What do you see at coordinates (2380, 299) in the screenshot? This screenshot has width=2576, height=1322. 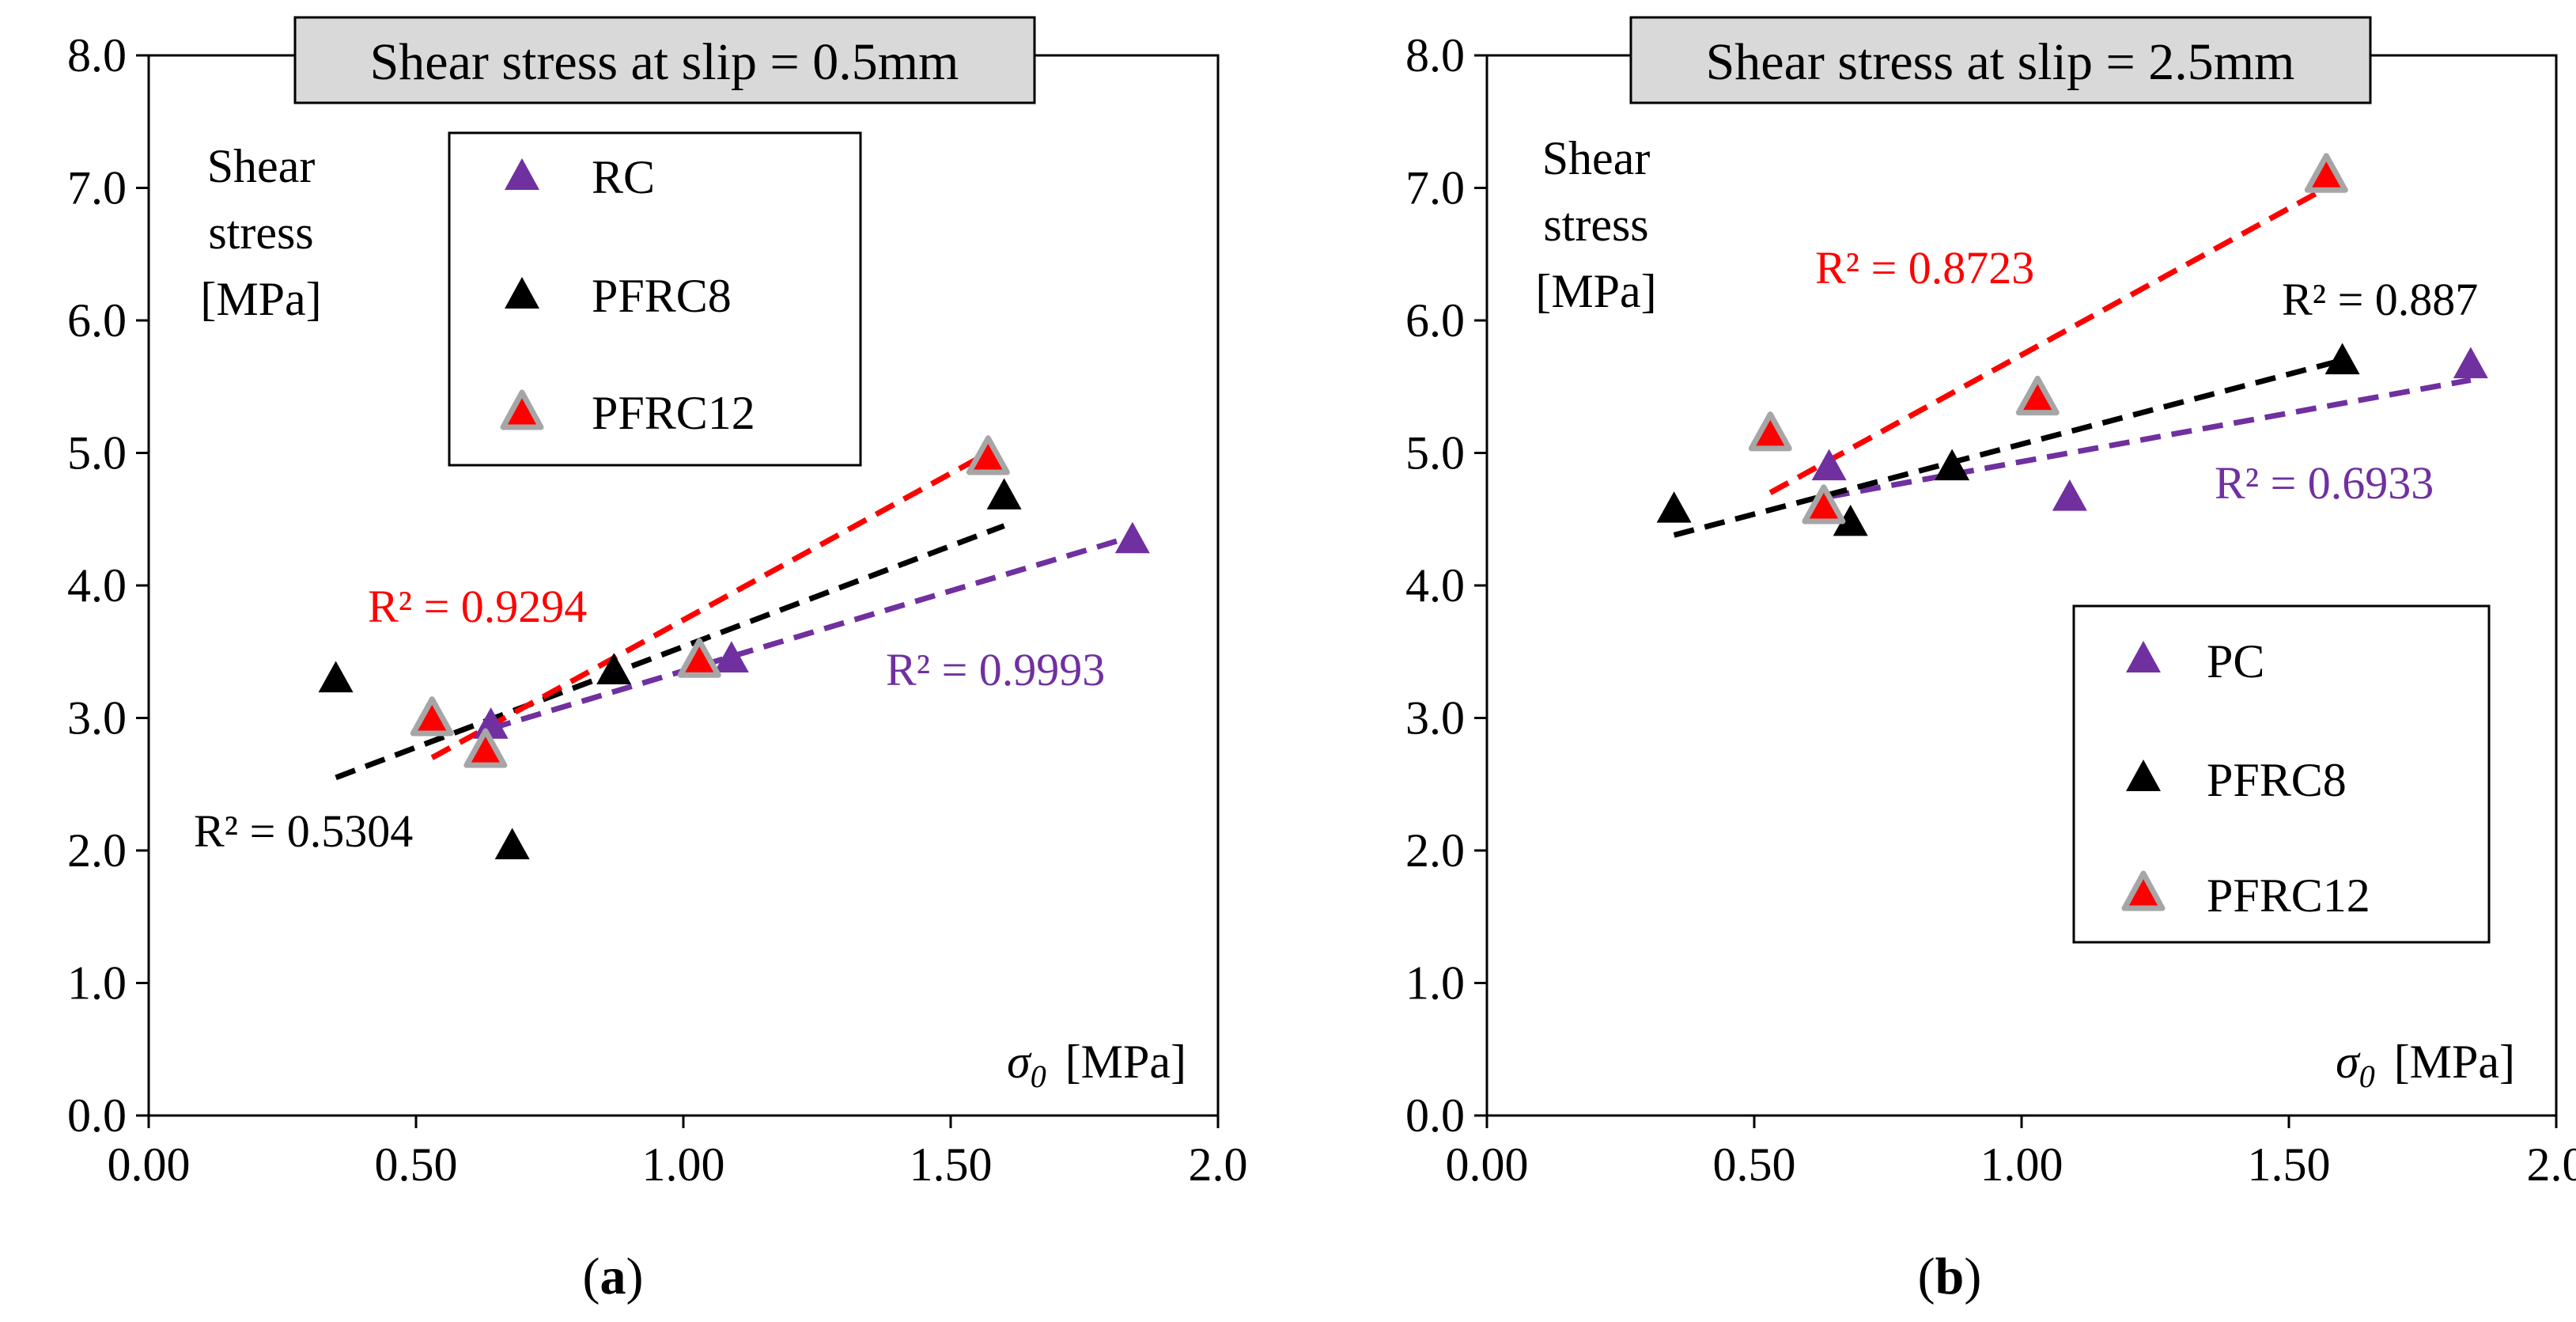 I see `r2-label-pfrc8: R² = 0.887` at bounding box center [2380, 299].